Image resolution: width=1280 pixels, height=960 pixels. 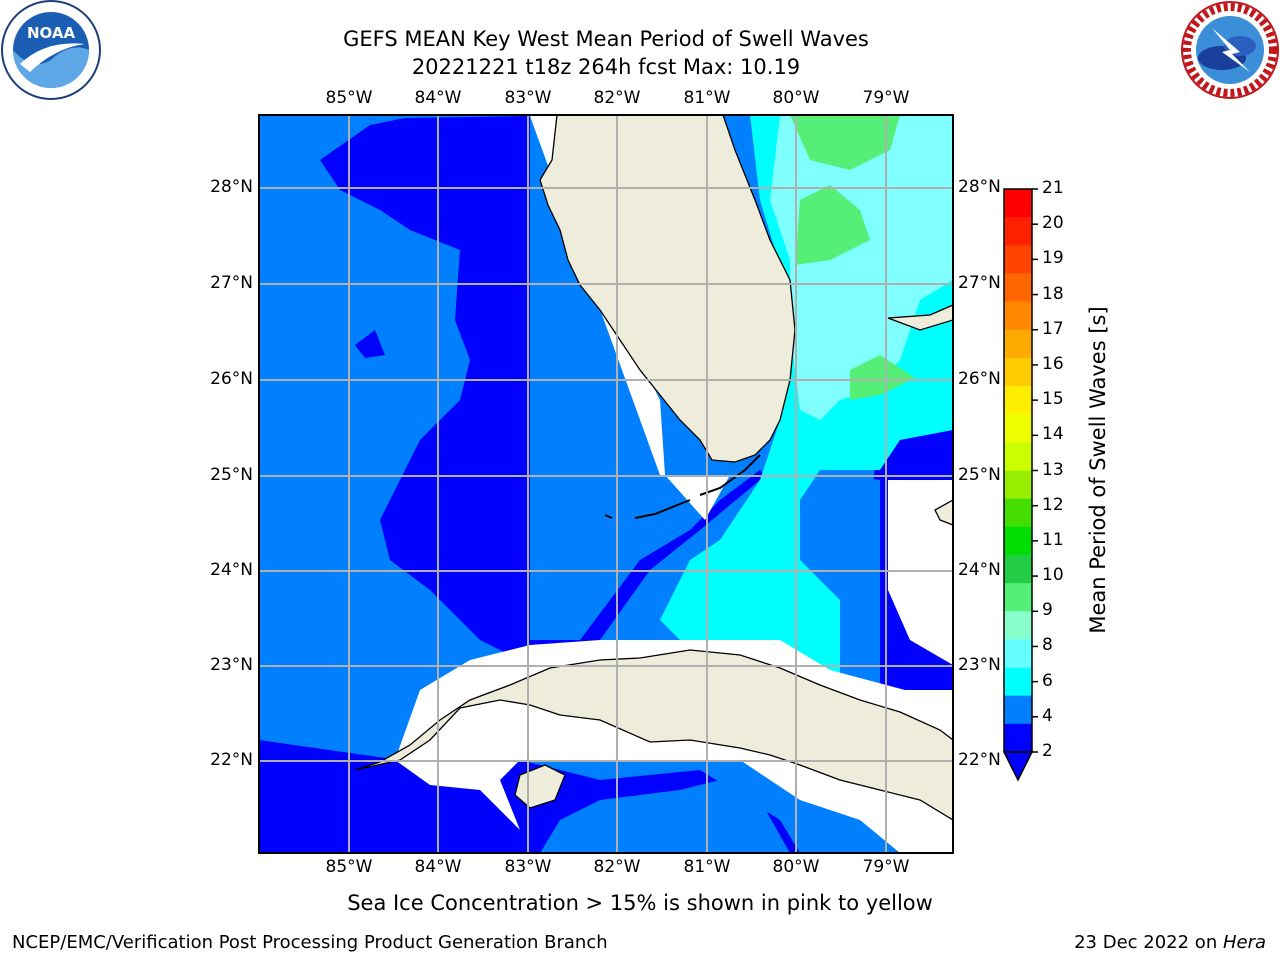 I want to click on lon-tick-top: 84°W, so click(x=438, y=98).